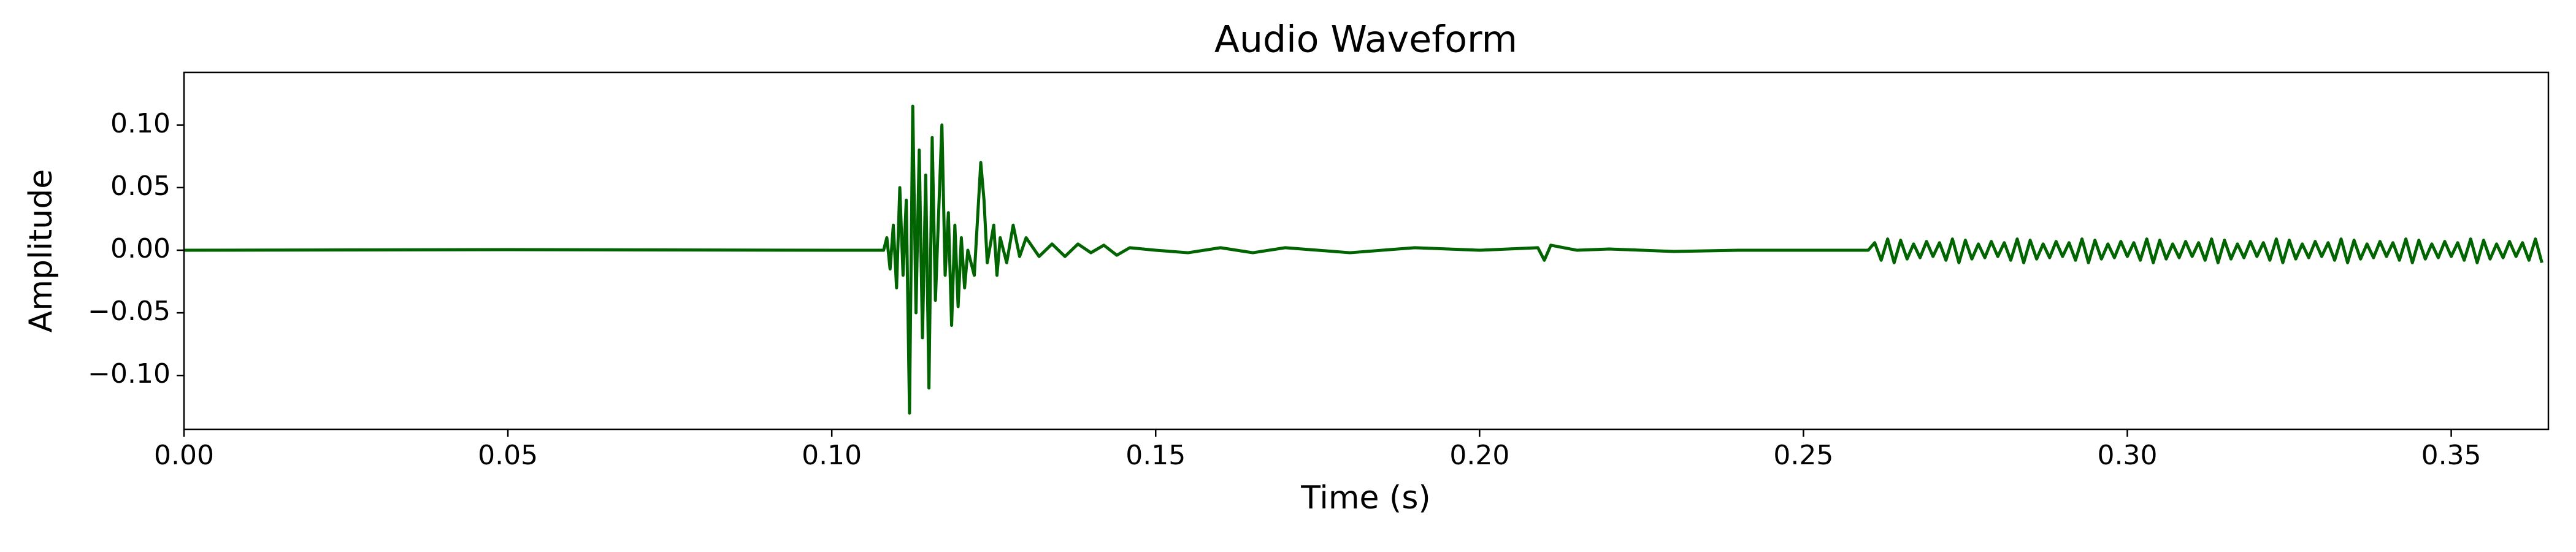 Image resolution: width=2576 pixels, height=552 pixels. What do you see at coordinates (129, 311) in the screenshot?
I see `y-tick-label: −0.05` at bounding box center [129, 311].